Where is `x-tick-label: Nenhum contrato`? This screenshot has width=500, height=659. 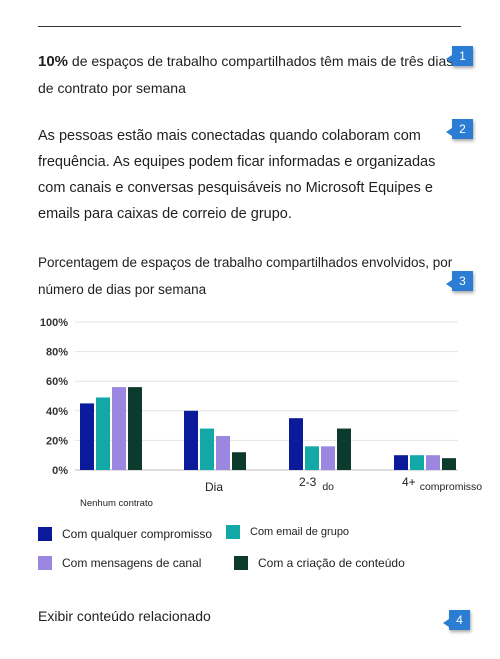 x-tick-label: Nenhum contrato is located at coordinates (116, 503).